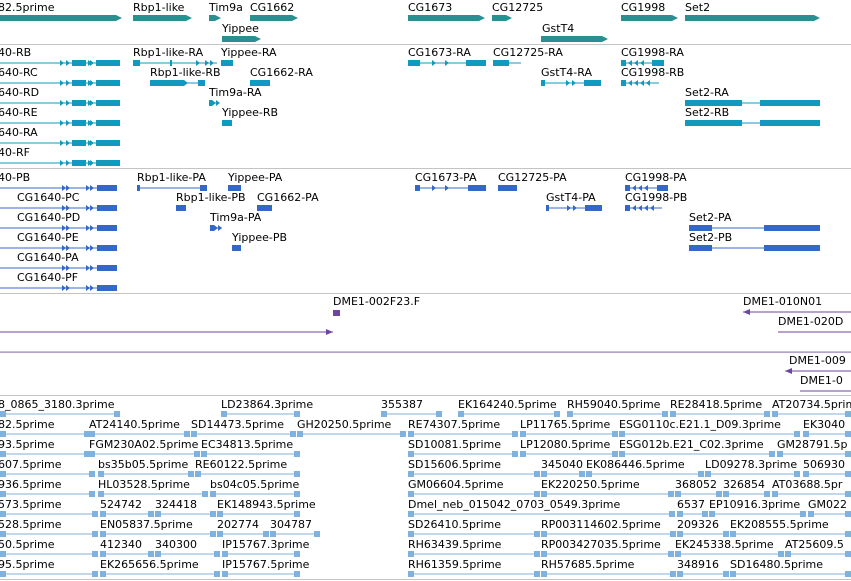 The image size is (851, 581). Describe the element at coordinates (454, 444) in the screenshot. I see `est-label: SD10081.5prime` at that location.